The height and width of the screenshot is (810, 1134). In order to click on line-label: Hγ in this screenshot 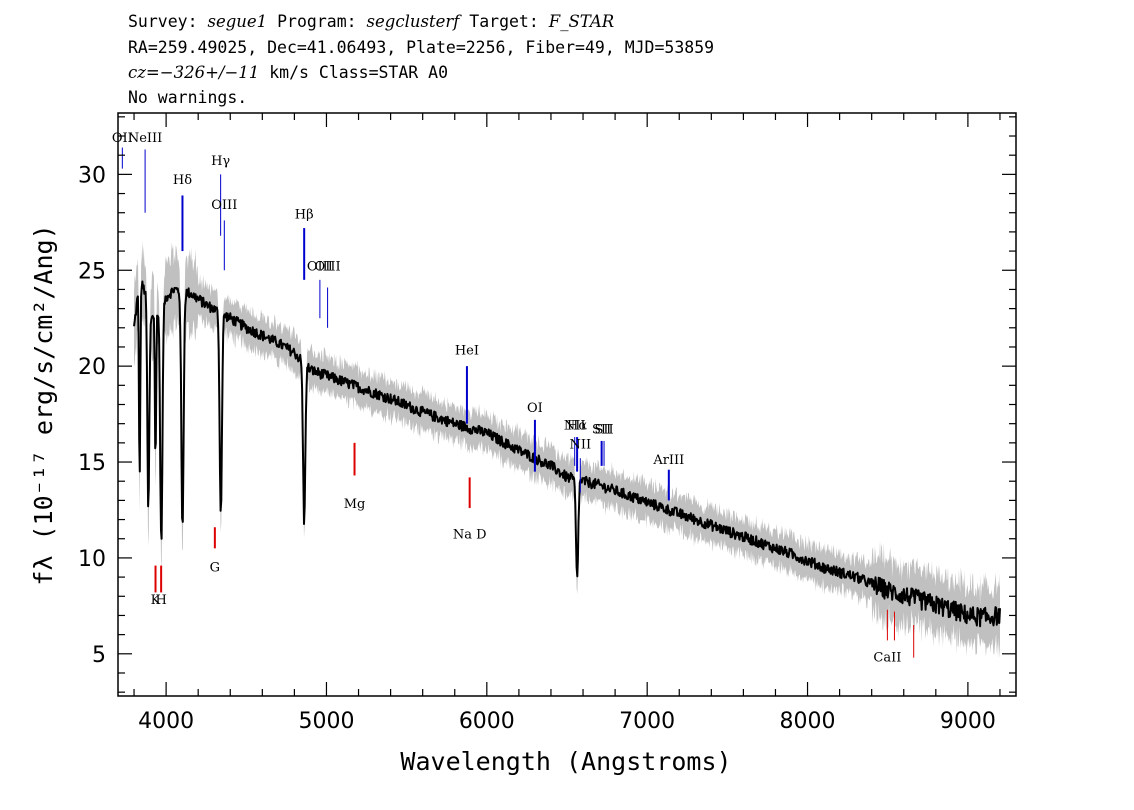, I will do `click(220, 161)`.